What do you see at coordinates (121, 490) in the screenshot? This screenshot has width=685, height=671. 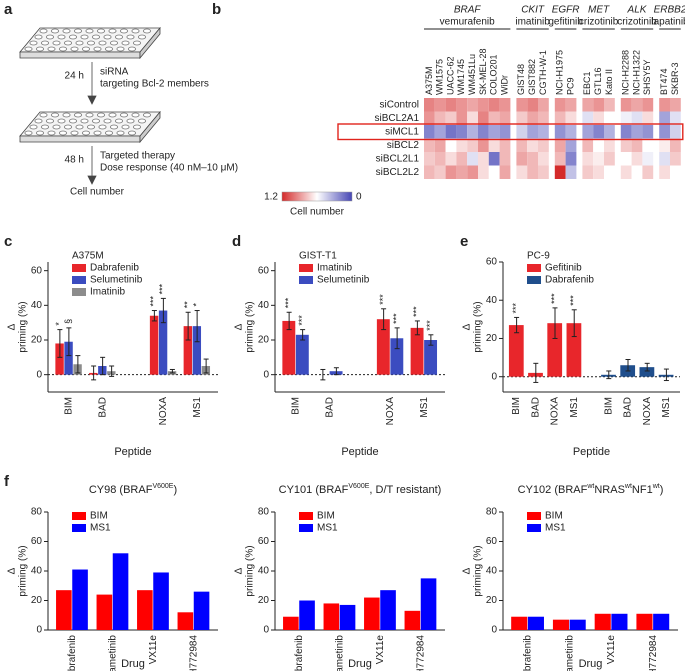 I see `title-part: CY98 (BRAF` at bounding box center [121, 490].